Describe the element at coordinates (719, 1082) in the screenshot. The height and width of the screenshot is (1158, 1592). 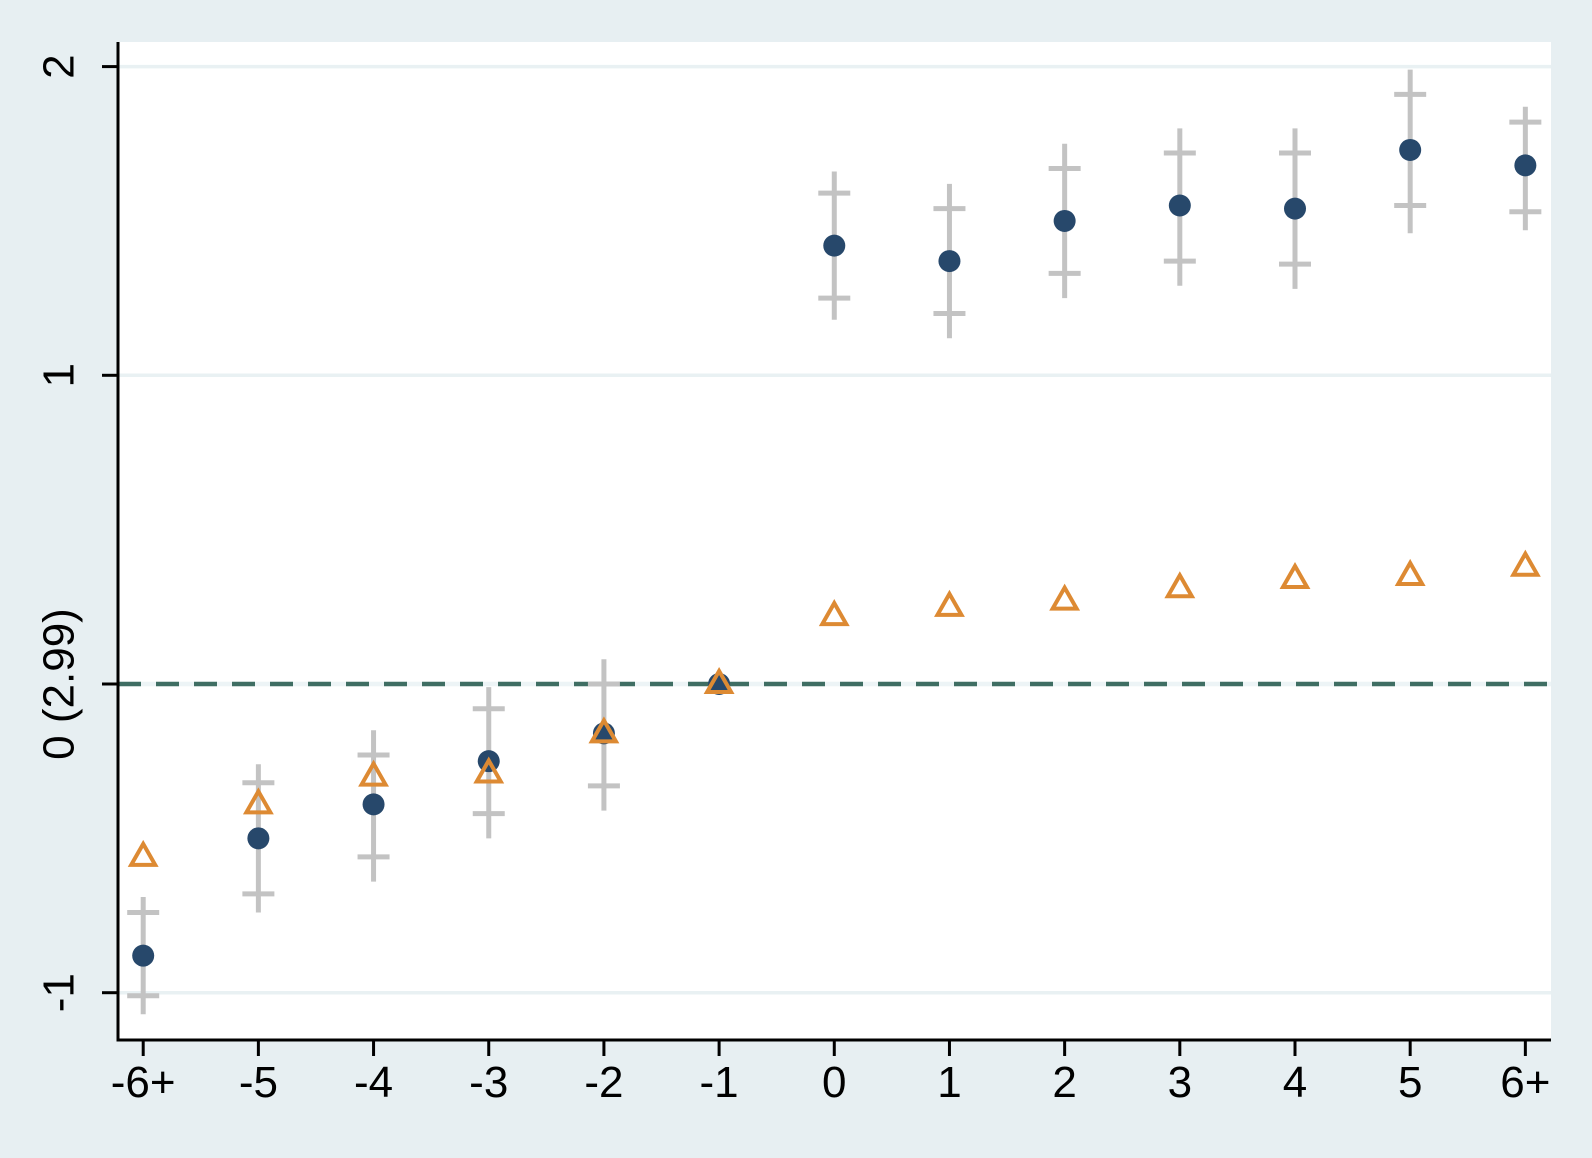
I see `x-tick-label: -1` at that location.